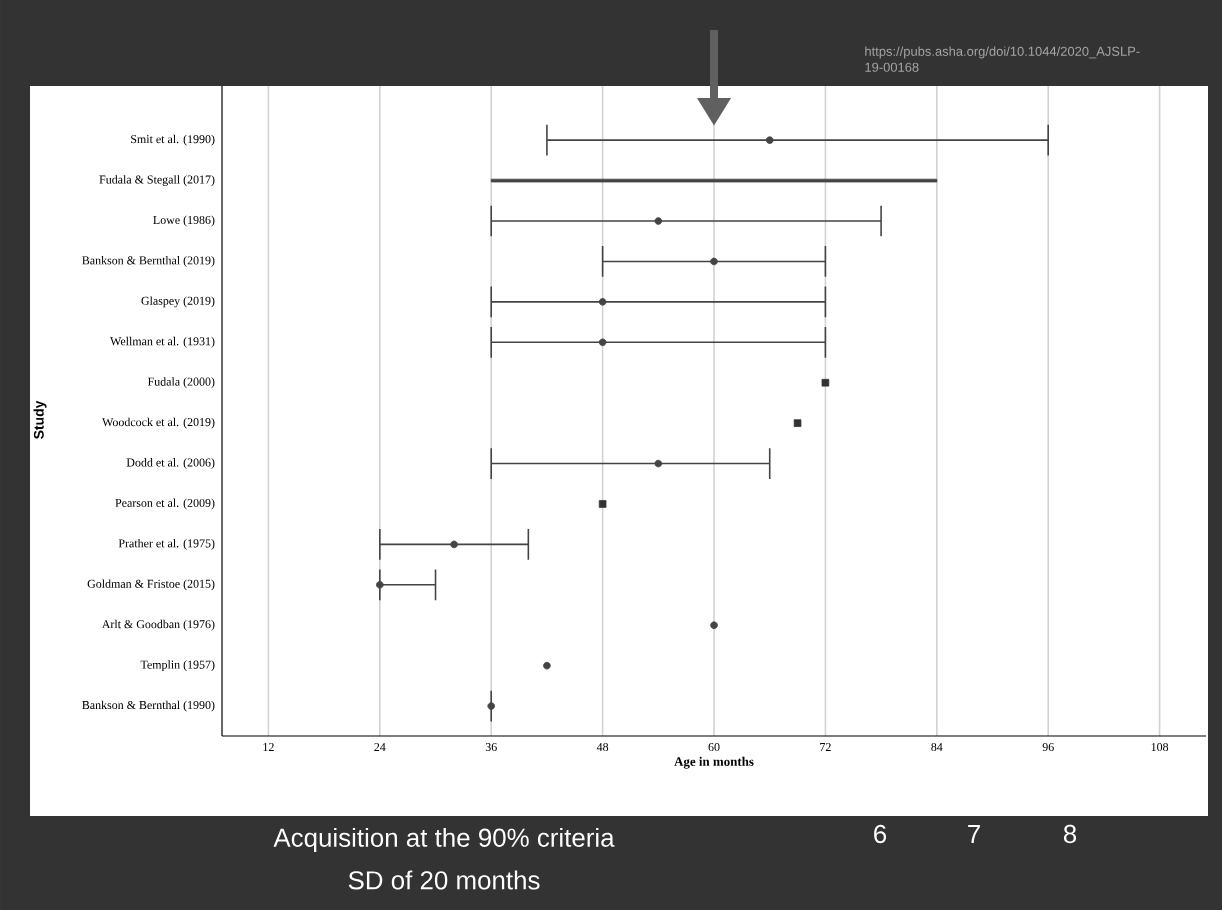 The width and height of the screenshot is (1222, 910). Describe the element at coordinates (444, 840) in the screenshot. I see `text: Acquisition at the 90% criteria` at that location.